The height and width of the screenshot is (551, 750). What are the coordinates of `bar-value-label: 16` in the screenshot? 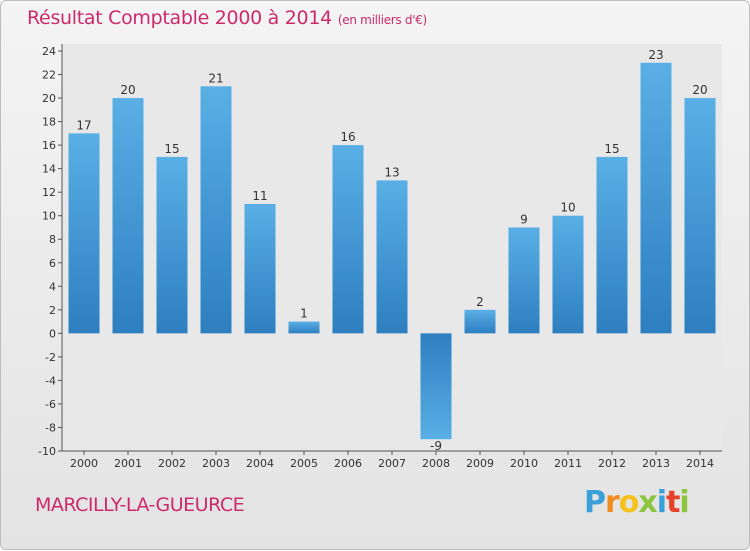 It's located at (347, 137).